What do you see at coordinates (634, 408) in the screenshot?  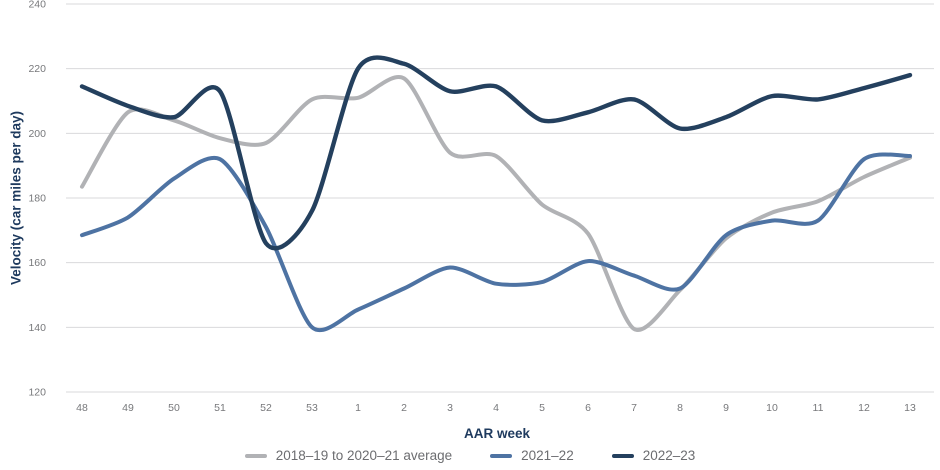 I see `x-tick-label: 7` at bounding box center [634, 408].